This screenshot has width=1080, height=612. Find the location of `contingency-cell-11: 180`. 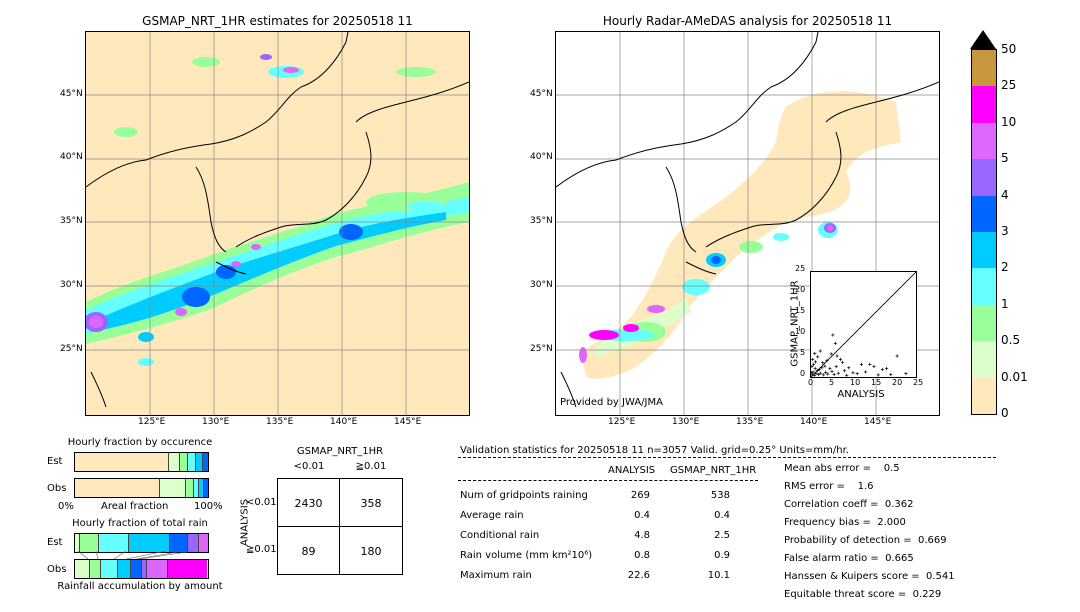

contingency-cell-11: 180 is located at coordinates (371, 551).